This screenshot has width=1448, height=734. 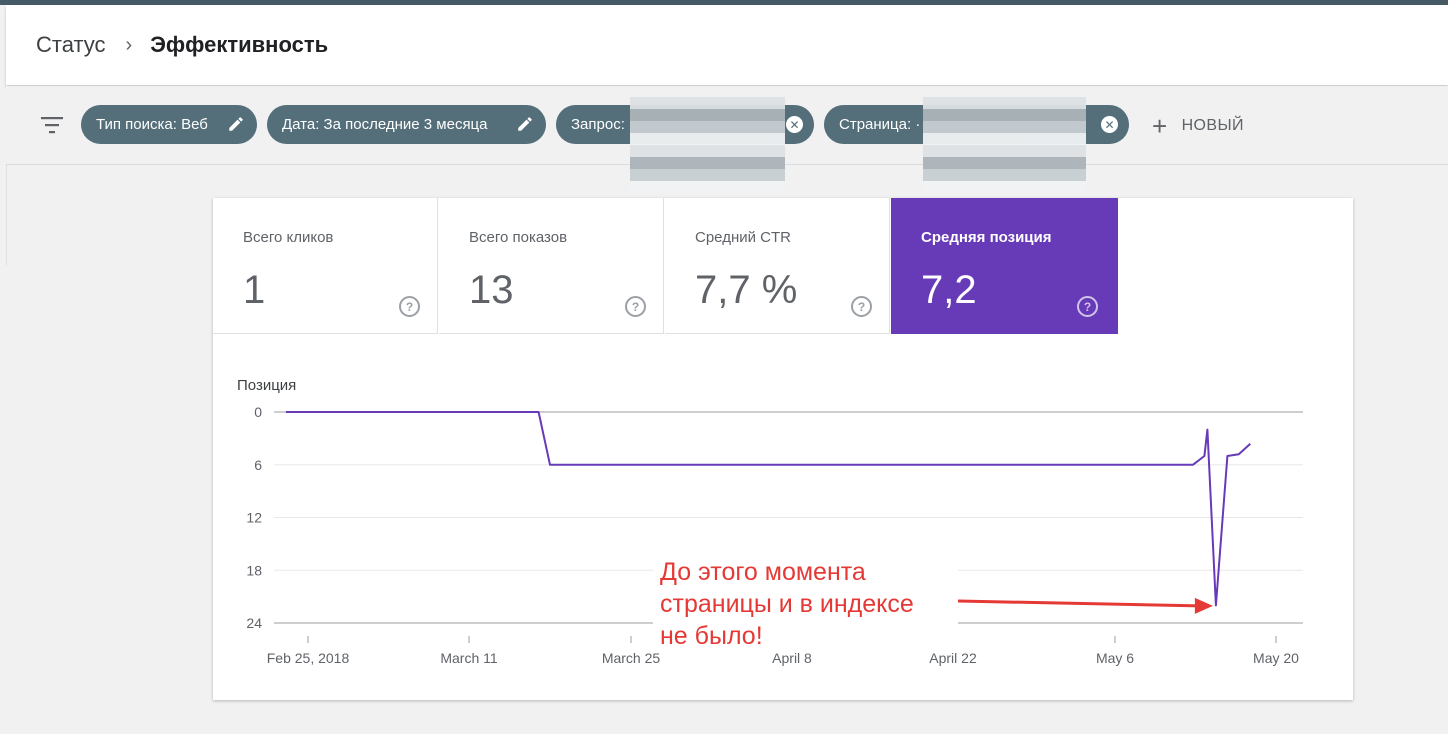 What do you see at coordinates (1004, 144) in the screenshot?
I see `redacted-page-value` at bounding box center [1004, 144].